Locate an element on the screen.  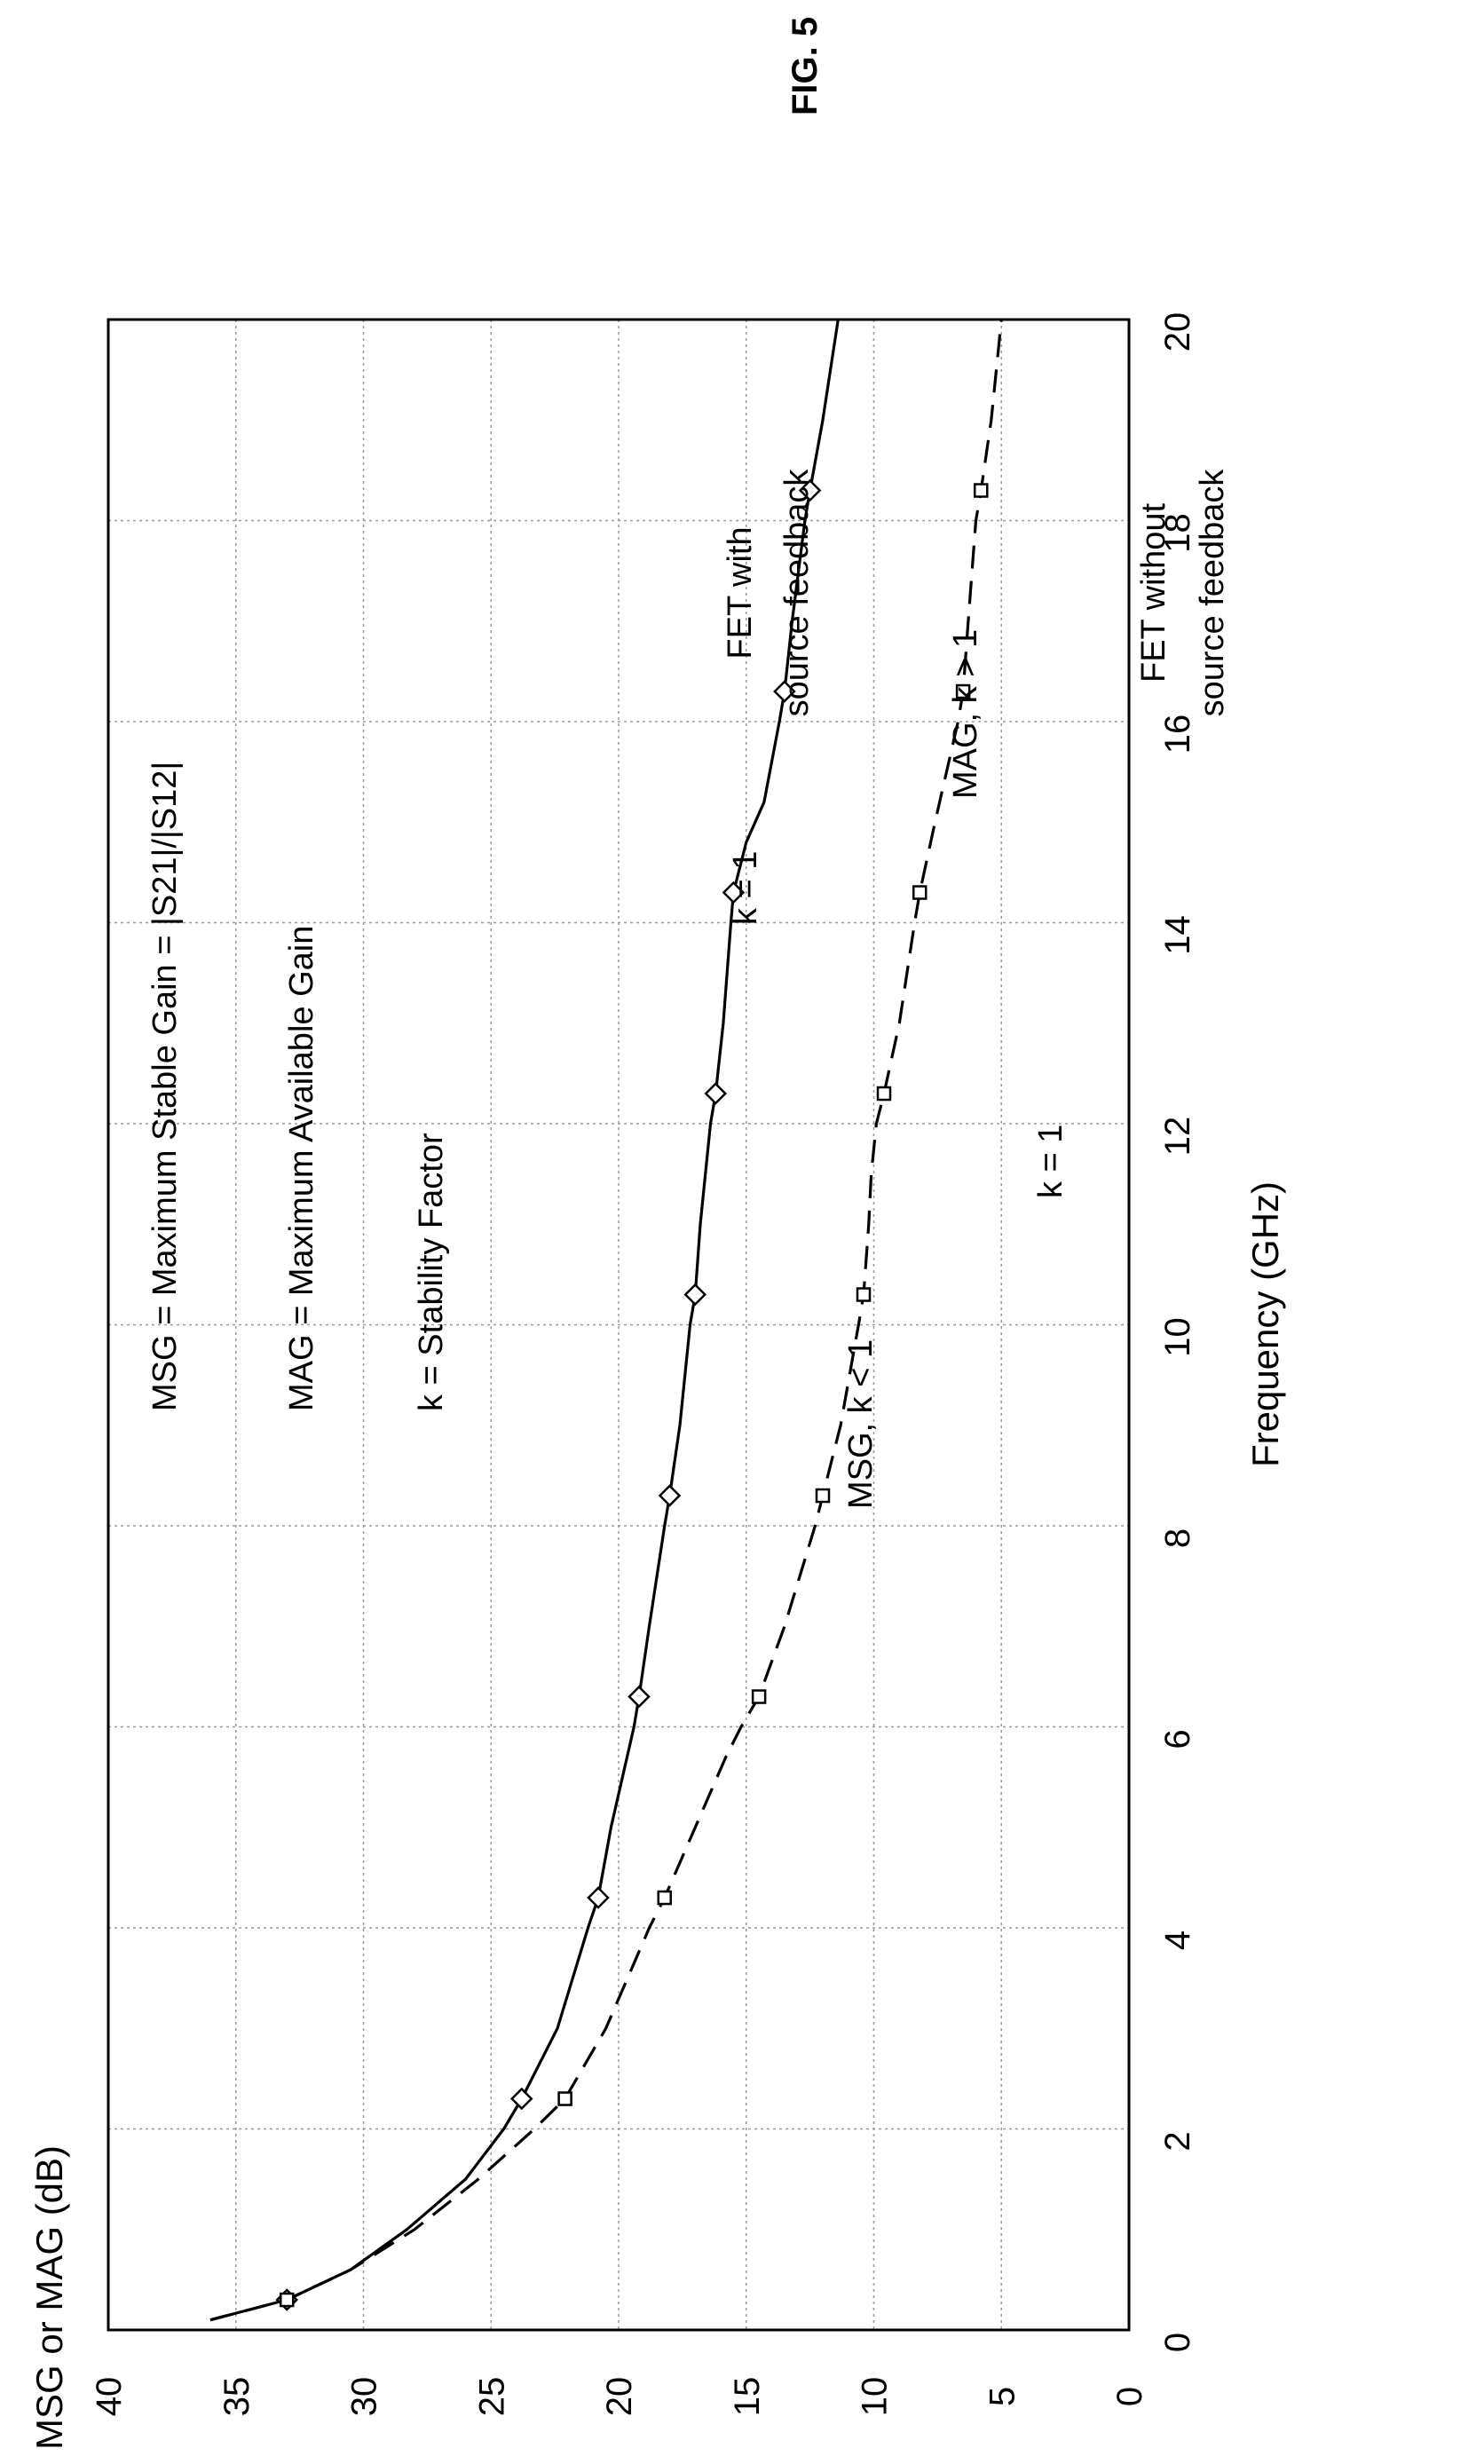
x-tick-labels: 0 2 4 6 8 10 12 14 16 18 20 is located at coordinates (1178, 1332).